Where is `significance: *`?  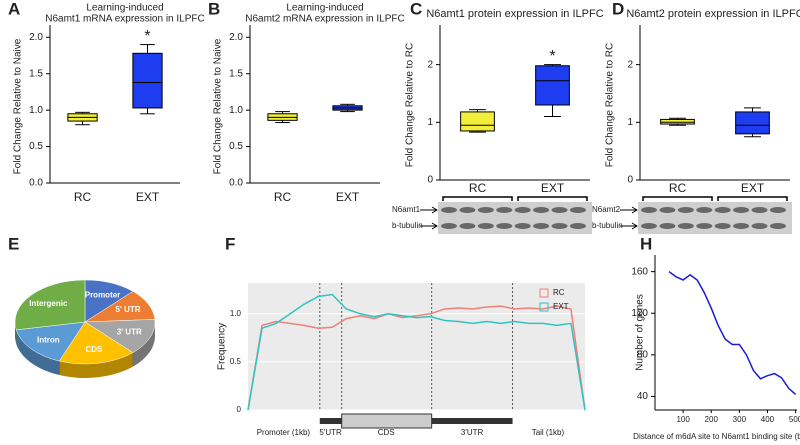 significance: * is located at coordinates (147, 36).